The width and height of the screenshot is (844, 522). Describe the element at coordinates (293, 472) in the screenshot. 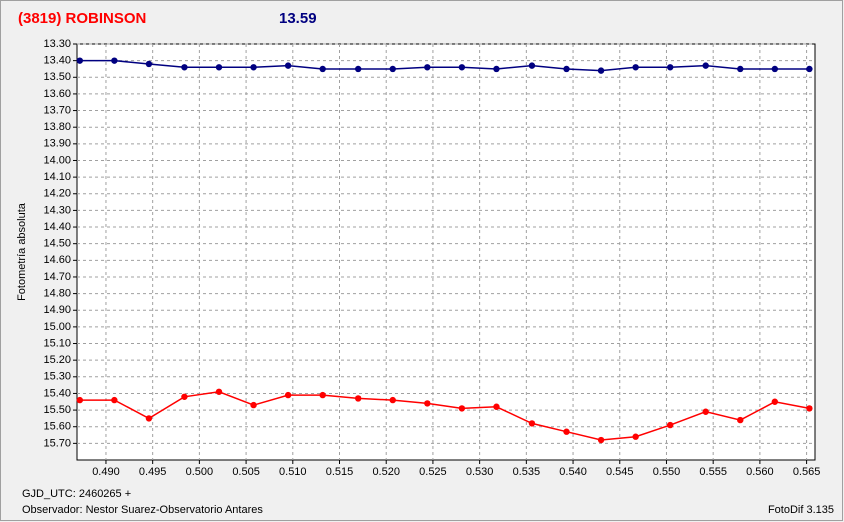

I see `x-tick-label: 0.510` at that location.